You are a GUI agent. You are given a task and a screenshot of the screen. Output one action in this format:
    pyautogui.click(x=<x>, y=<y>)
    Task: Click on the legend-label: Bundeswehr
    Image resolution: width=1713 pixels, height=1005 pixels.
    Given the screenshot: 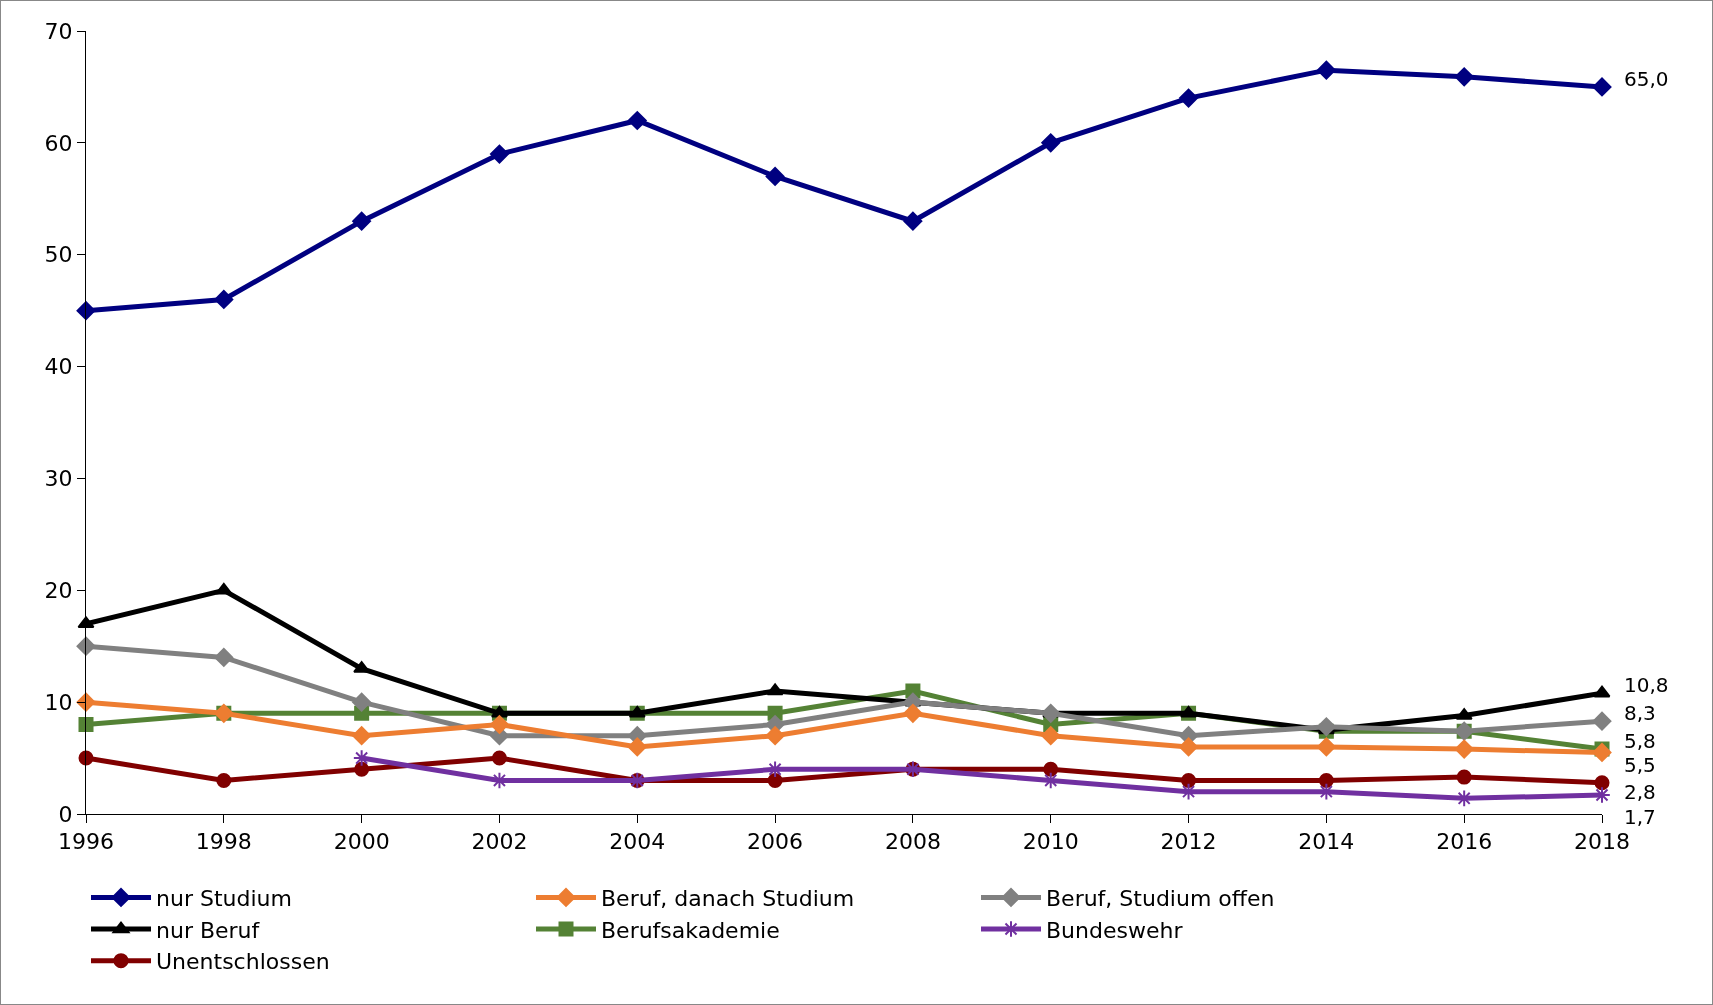 What is the action you would take?
    pyautogui.click(x=1115, y=930)
    